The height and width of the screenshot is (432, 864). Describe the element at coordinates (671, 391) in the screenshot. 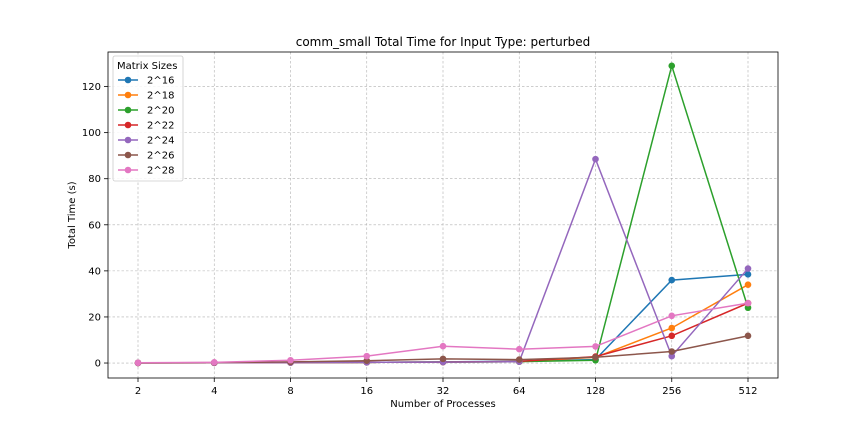

I see `x-tick-label: 256` at that location.